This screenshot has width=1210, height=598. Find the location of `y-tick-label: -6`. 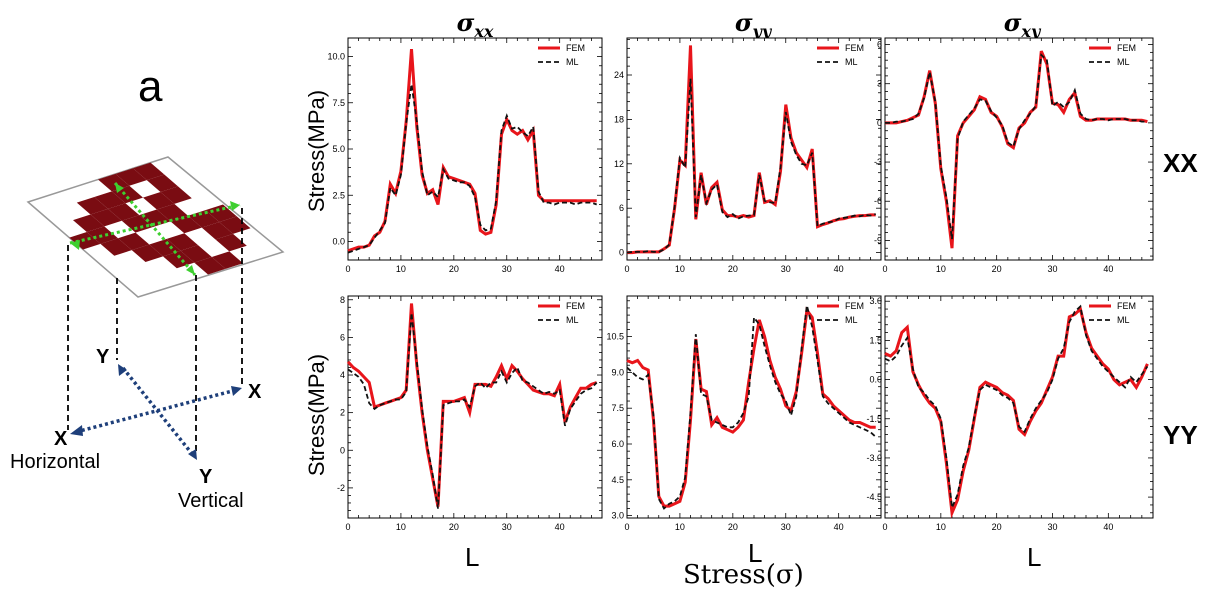

y-tick-label: -6 is located at coordinates (878, 201).